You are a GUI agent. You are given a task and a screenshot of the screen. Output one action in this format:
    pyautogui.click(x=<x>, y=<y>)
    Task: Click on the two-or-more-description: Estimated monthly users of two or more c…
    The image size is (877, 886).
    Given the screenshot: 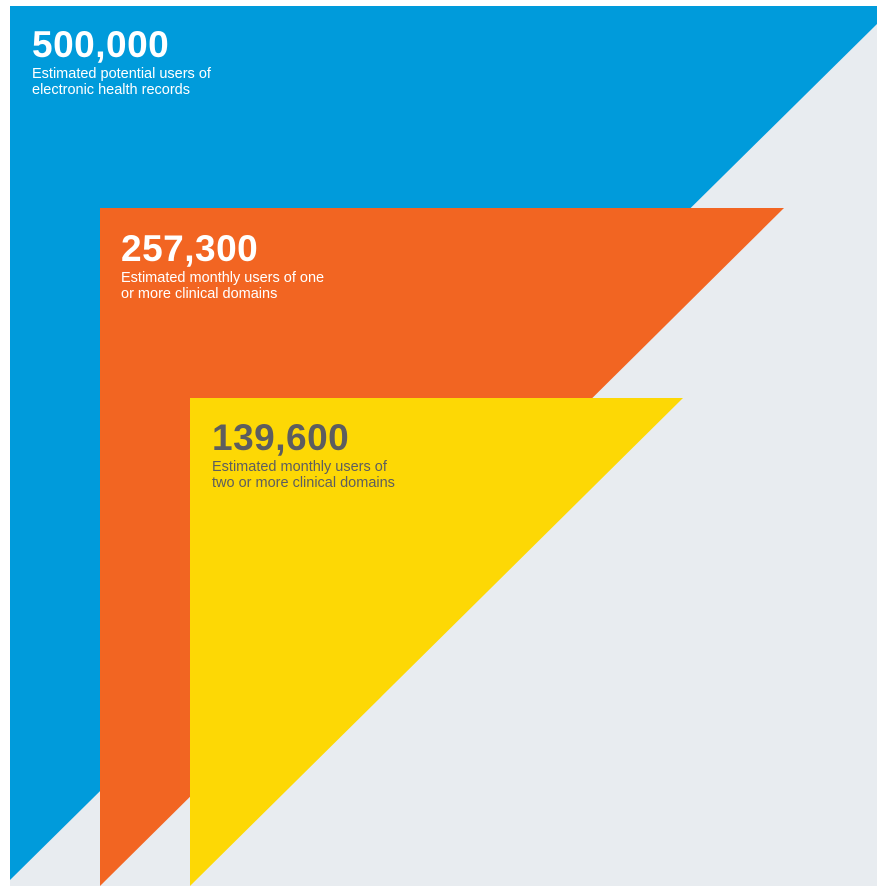 What is the action you would take?
    pyautogui.click(x=303, y=475)
    